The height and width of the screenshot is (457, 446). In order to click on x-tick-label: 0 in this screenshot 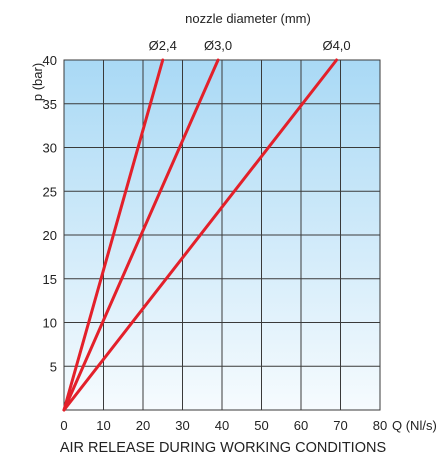, I will do `click(63, 425)`.